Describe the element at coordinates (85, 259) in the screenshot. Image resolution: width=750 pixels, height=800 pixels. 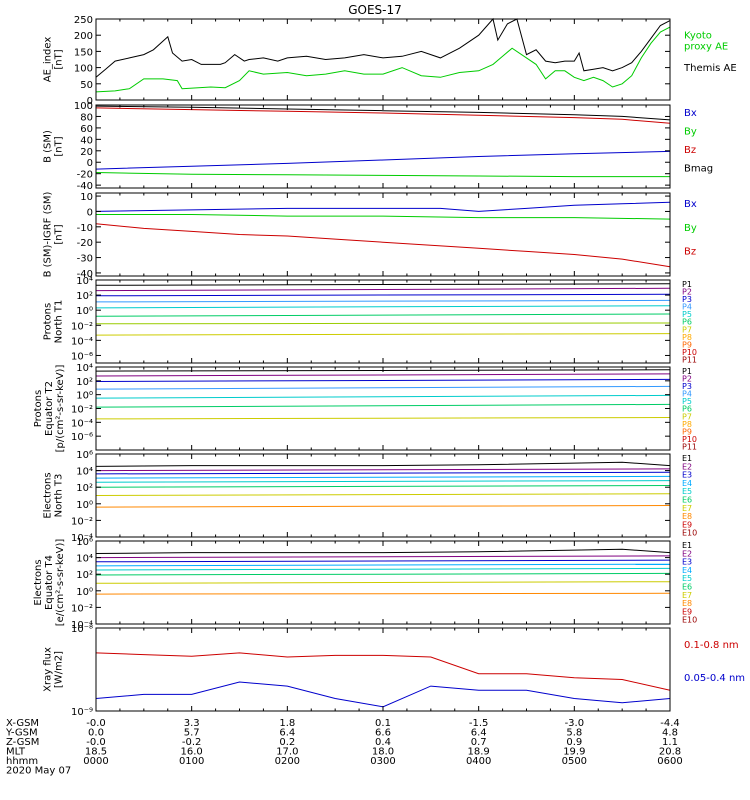
I see `y-tick-label: -30` at that location.